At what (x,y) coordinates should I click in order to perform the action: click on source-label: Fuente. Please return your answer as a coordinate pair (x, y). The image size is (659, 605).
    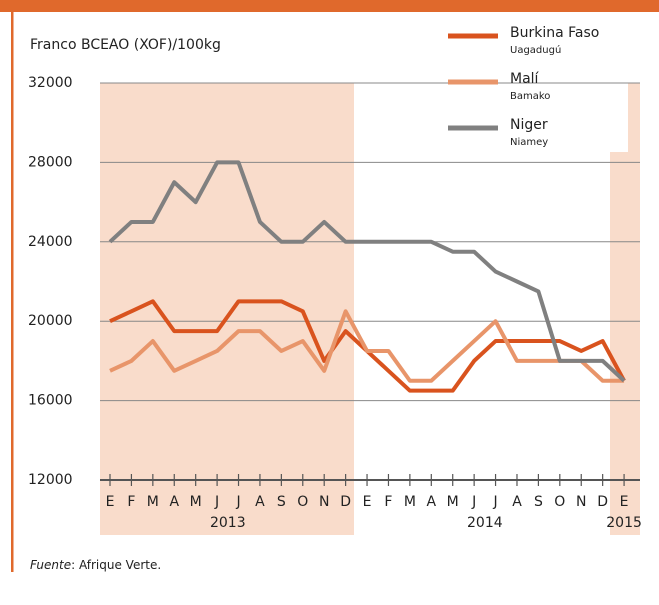
    Looking at the image, I should click on (50, 565).